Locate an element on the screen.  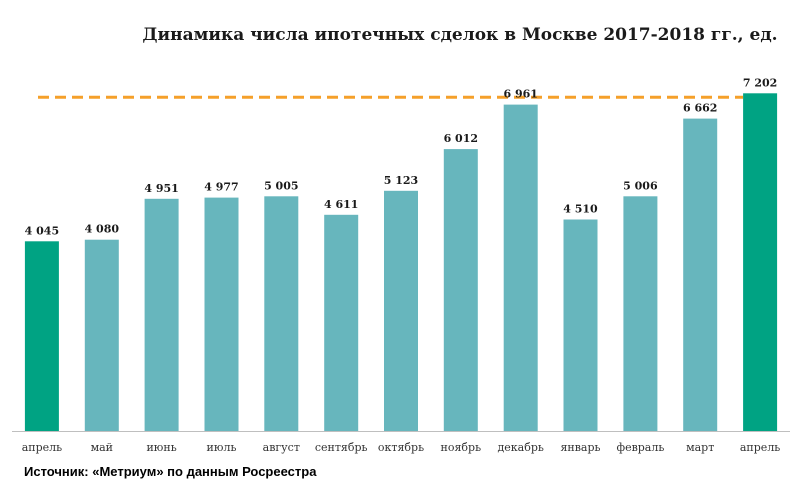
value-label-4: 5 005 is located at coordinates (281, 185).